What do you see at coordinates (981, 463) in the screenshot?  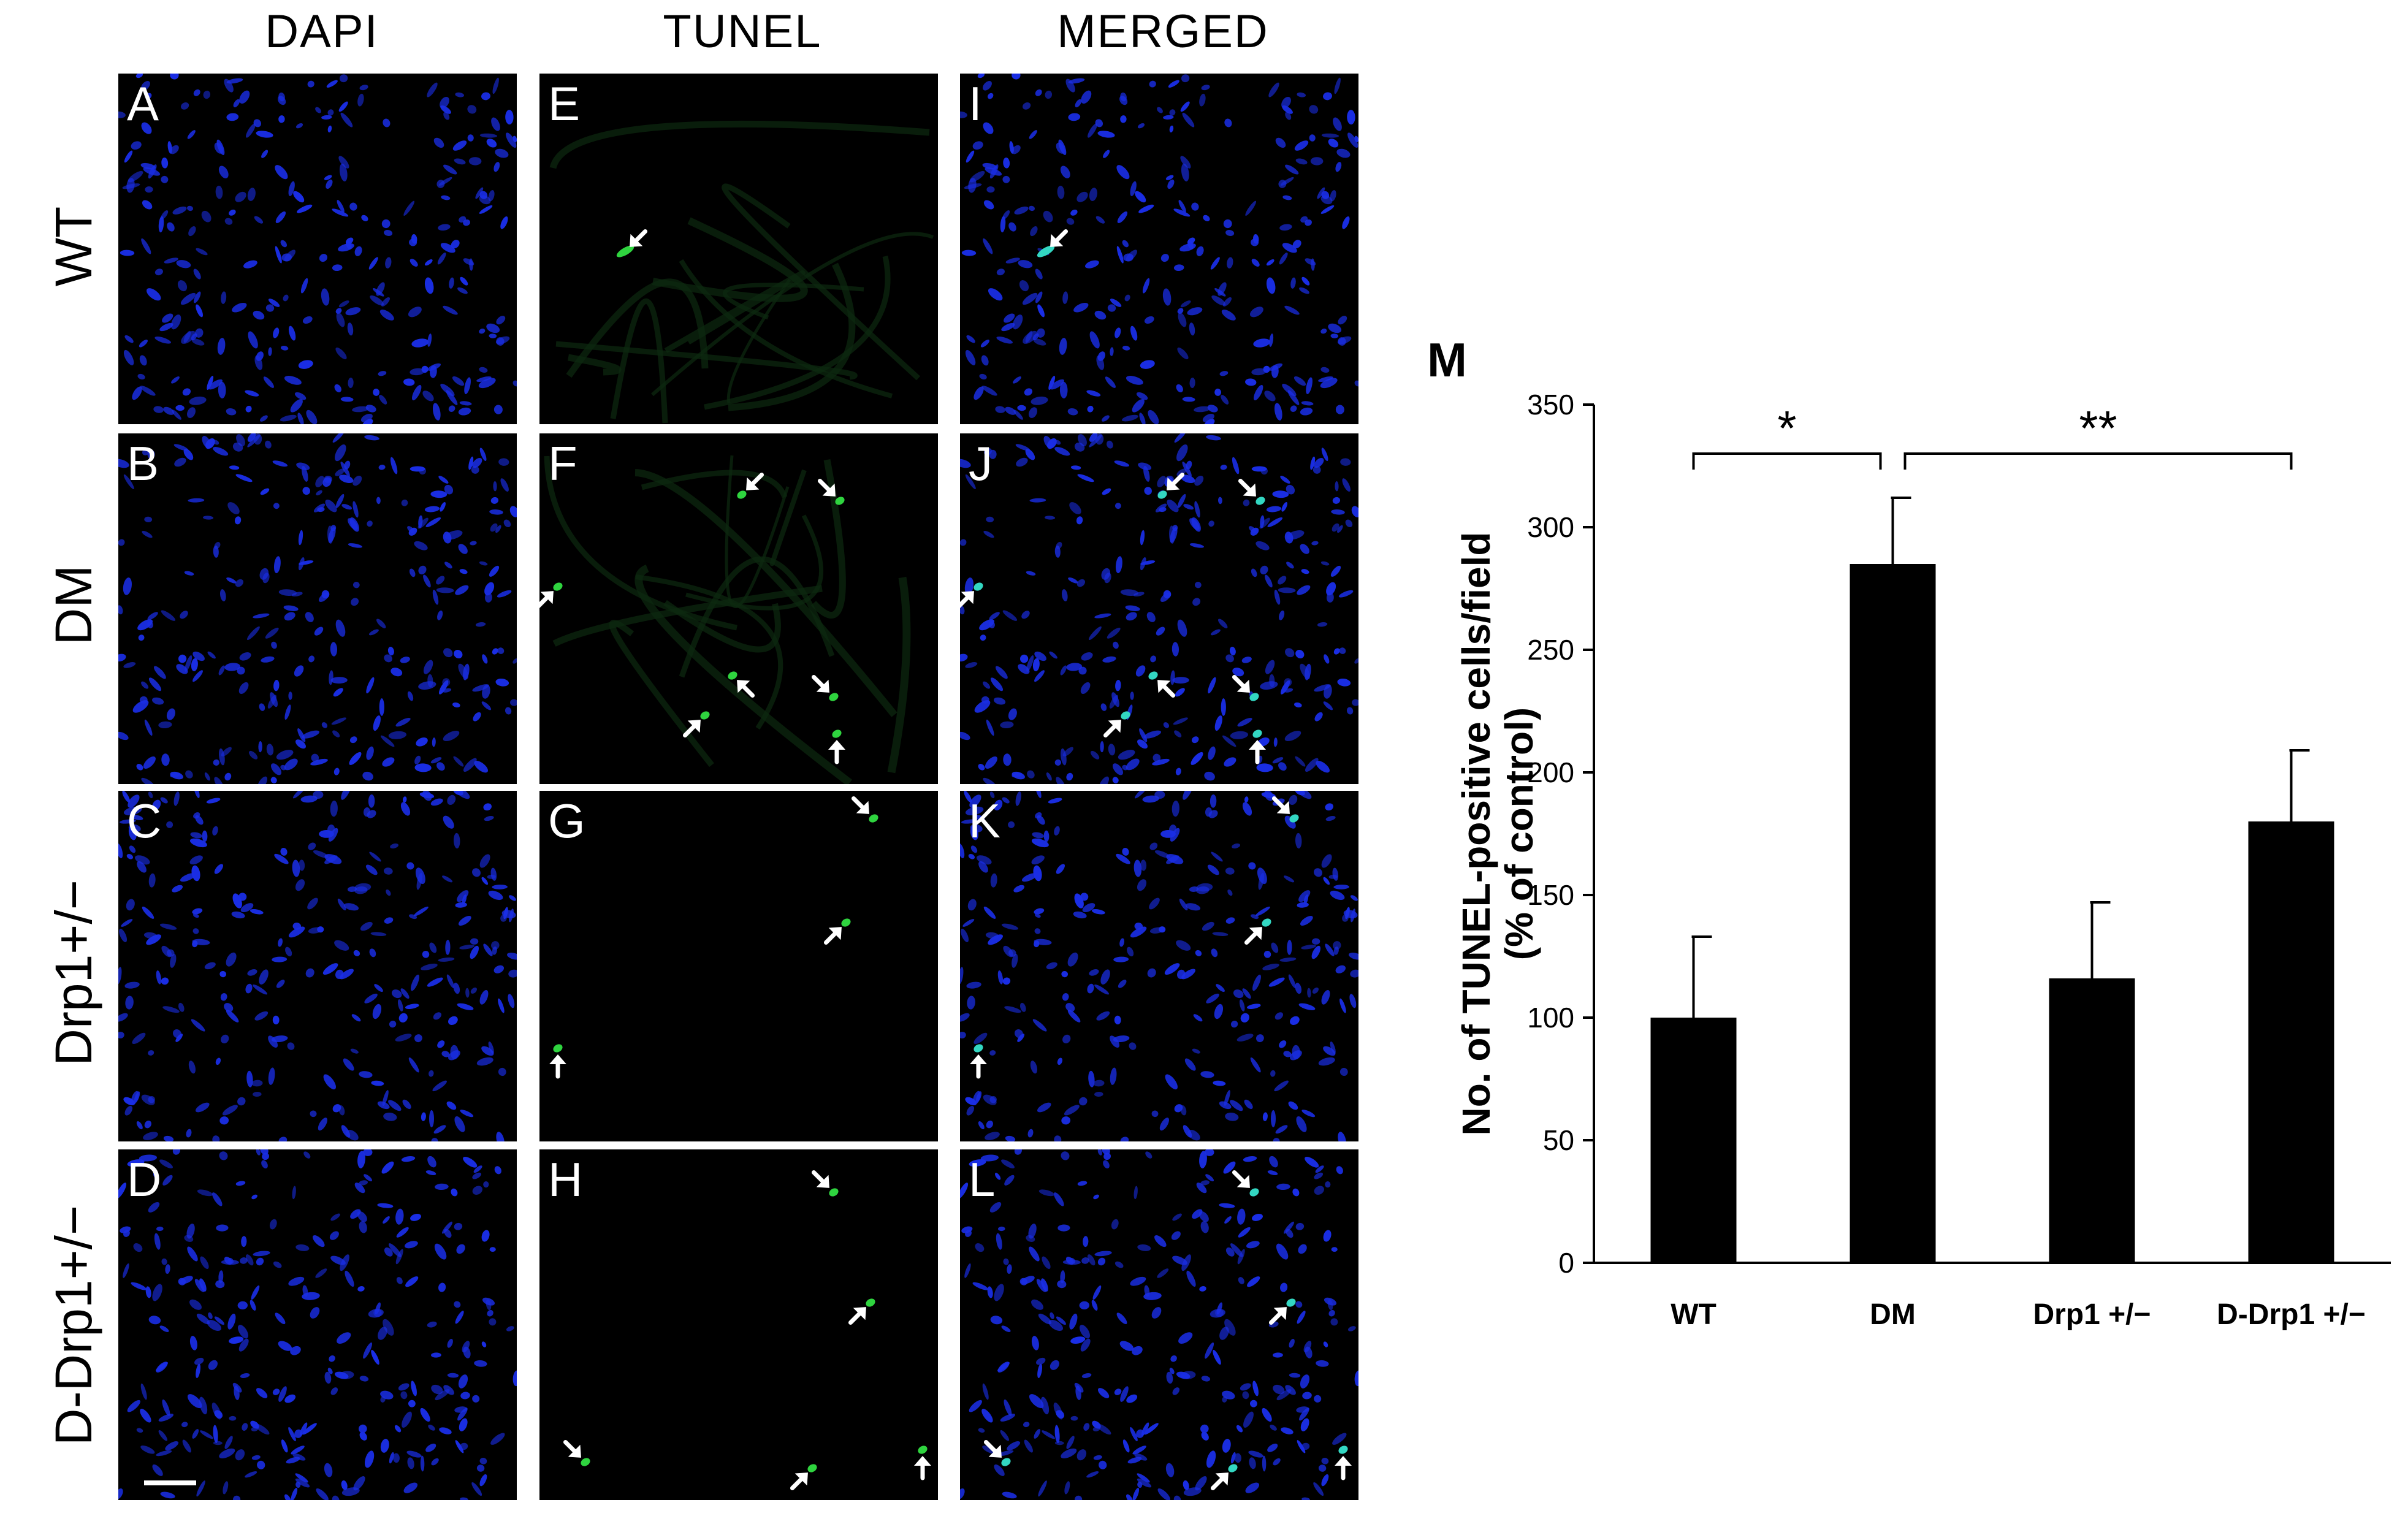 I see `panel-letter: J` at bounding box center [981, 463].